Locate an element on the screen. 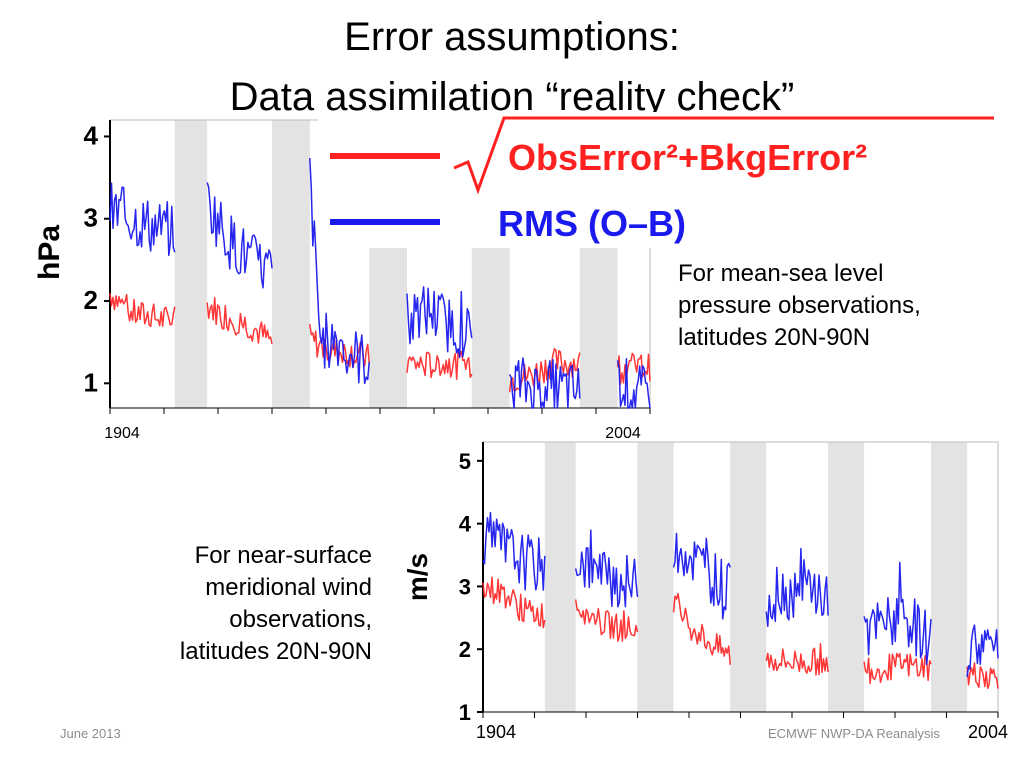 The image size is (1024, 768). legend-label-red: ObsError²+BkgError² is located at coordinates (687, 157).